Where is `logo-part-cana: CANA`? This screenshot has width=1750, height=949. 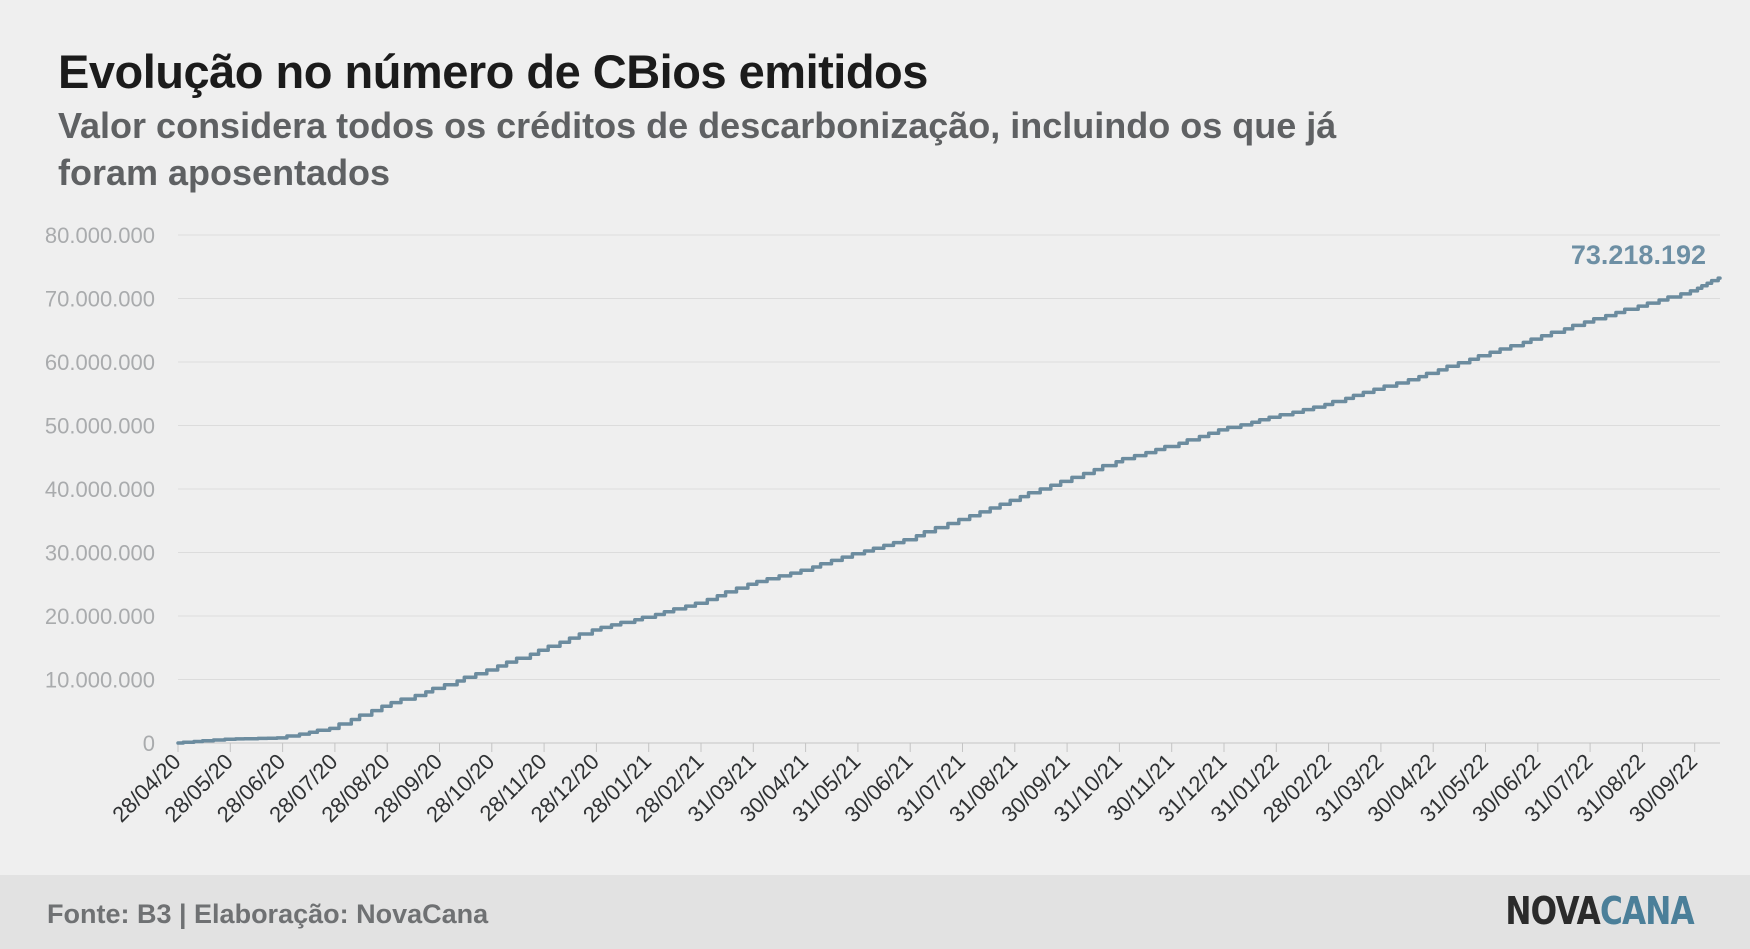 logo-part-cana: CANA is located at coordinates (1647, 911).